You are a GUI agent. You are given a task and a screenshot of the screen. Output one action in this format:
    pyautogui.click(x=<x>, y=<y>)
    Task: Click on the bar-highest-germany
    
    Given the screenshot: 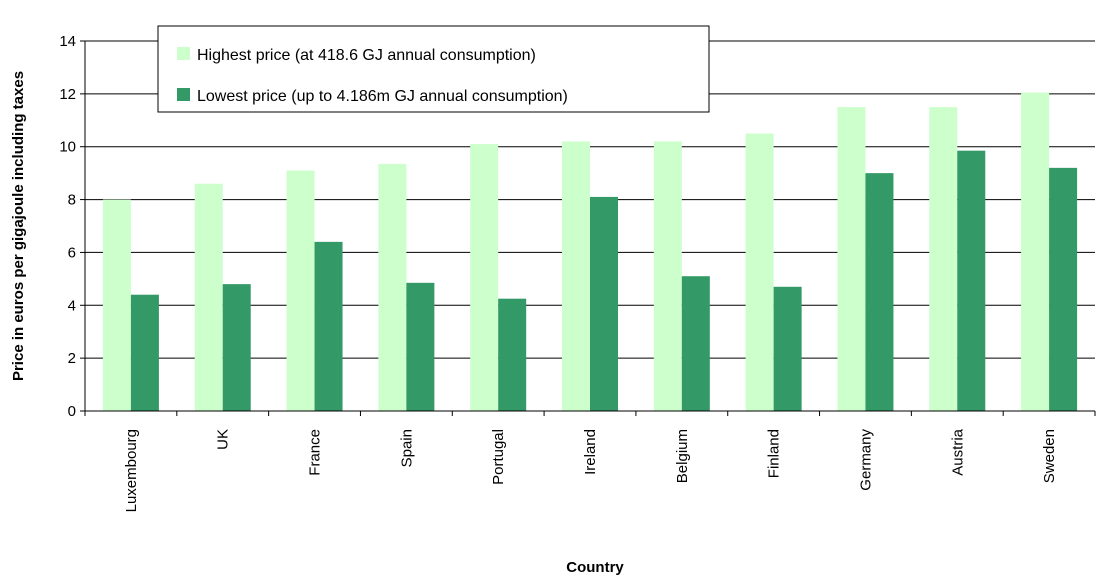 What is the action you would take?
    pyautogui.click(x=851, y=259)
    